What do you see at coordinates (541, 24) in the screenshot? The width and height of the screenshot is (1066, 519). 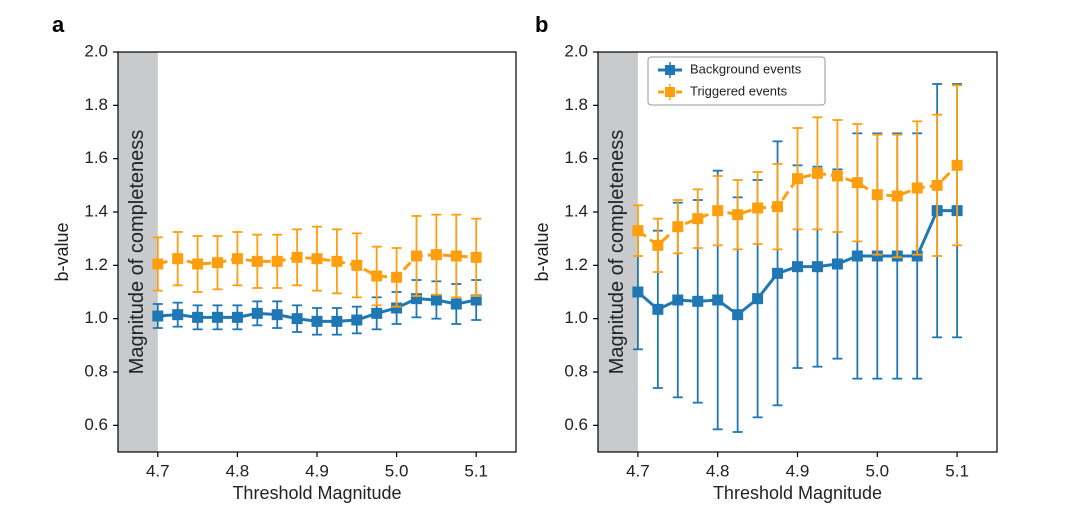 I see `panel-letter: b` at bounding box center [541, 24].